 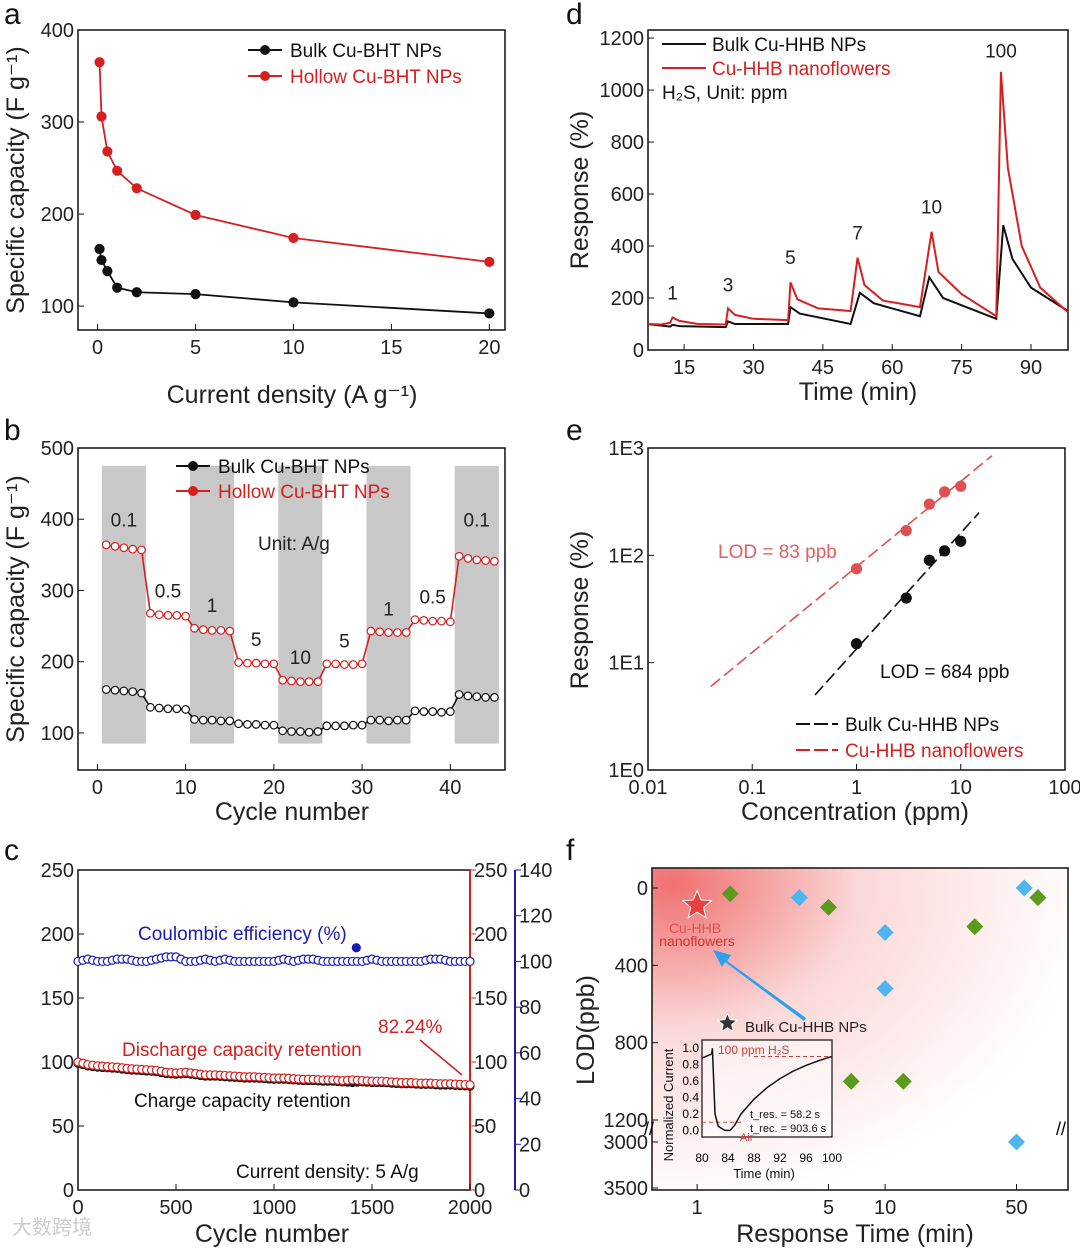 What do you see at coordinates (300, 658) in the screenshot?
I see `b-rate-label: 10` at bounding box center [300, 658].